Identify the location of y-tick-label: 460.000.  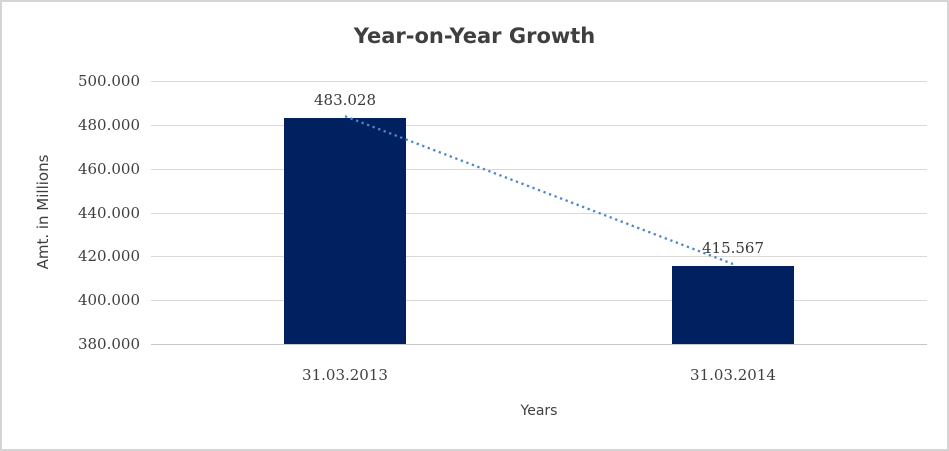
(108, 169).